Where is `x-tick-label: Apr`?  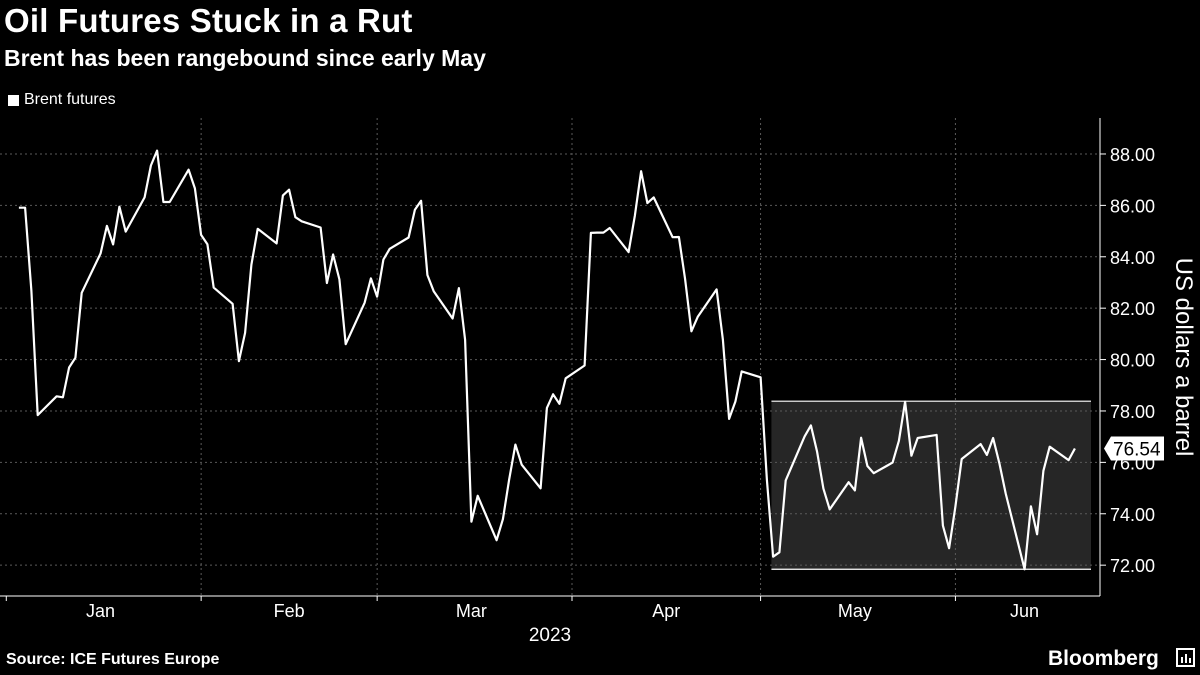
x-tick-label: Apr is located at coordinates (666, 611).